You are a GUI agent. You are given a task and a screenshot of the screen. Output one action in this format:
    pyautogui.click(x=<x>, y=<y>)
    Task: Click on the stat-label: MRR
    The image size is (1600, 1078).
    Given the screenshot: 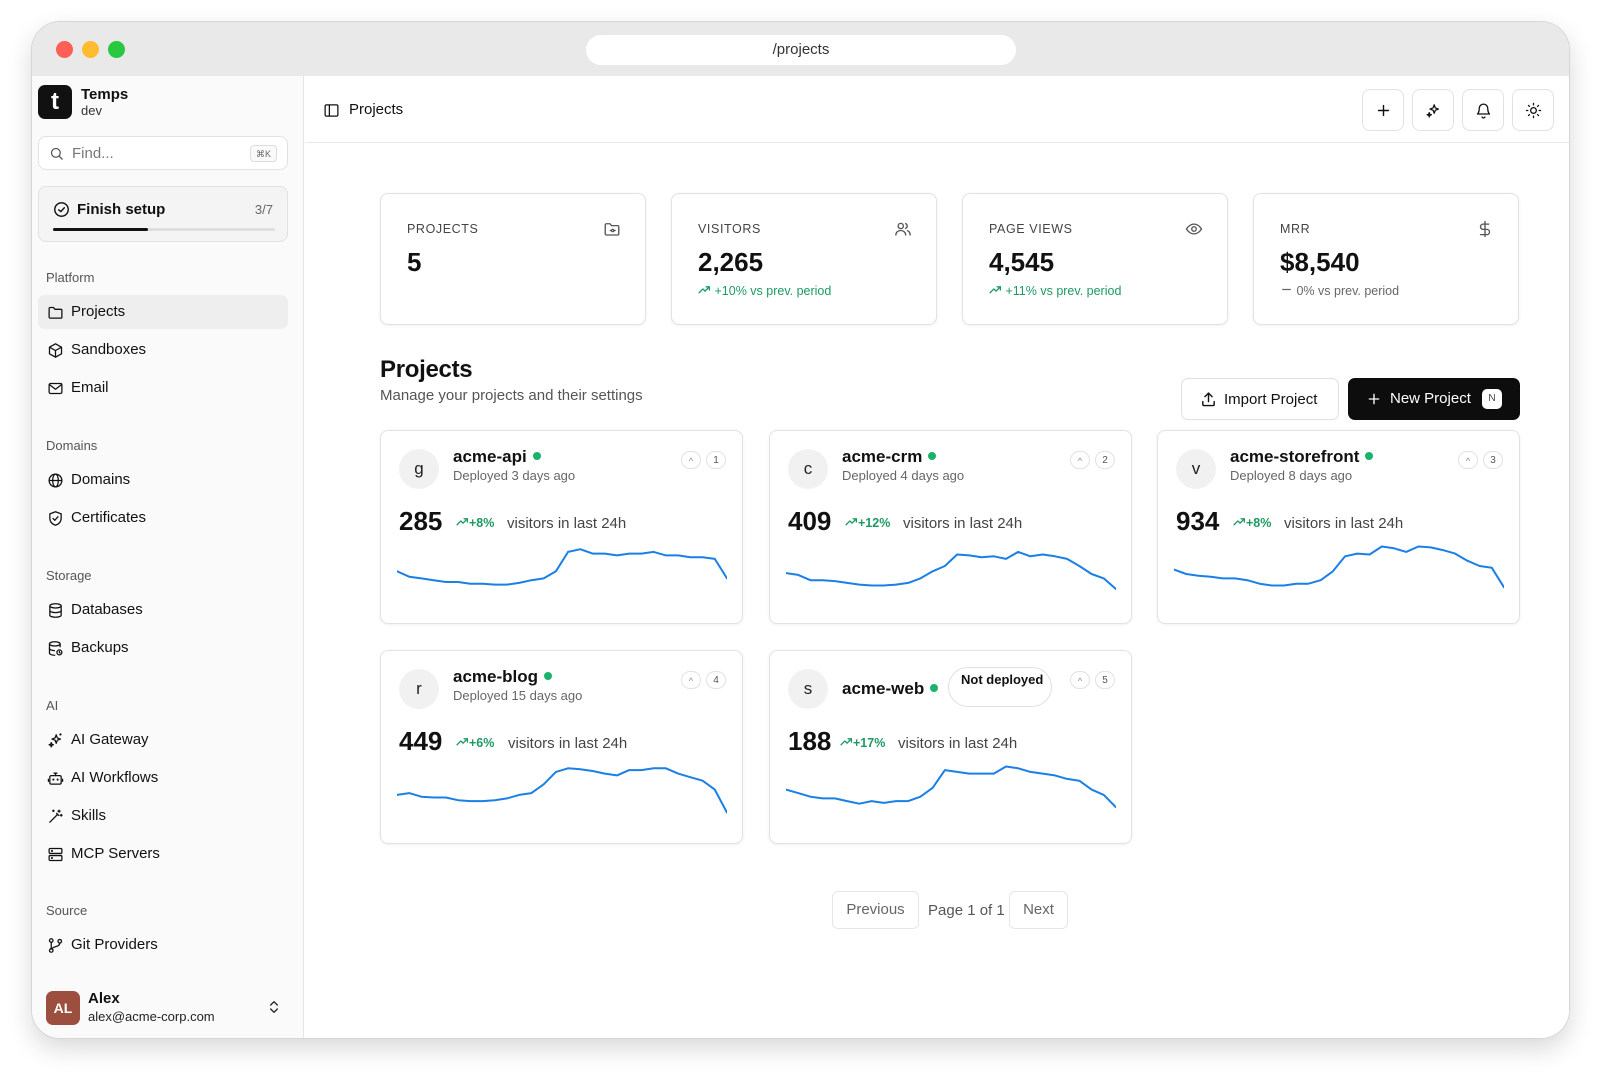 What is the action you would take?
    pyautogui.click(x=1295, y=229)
    